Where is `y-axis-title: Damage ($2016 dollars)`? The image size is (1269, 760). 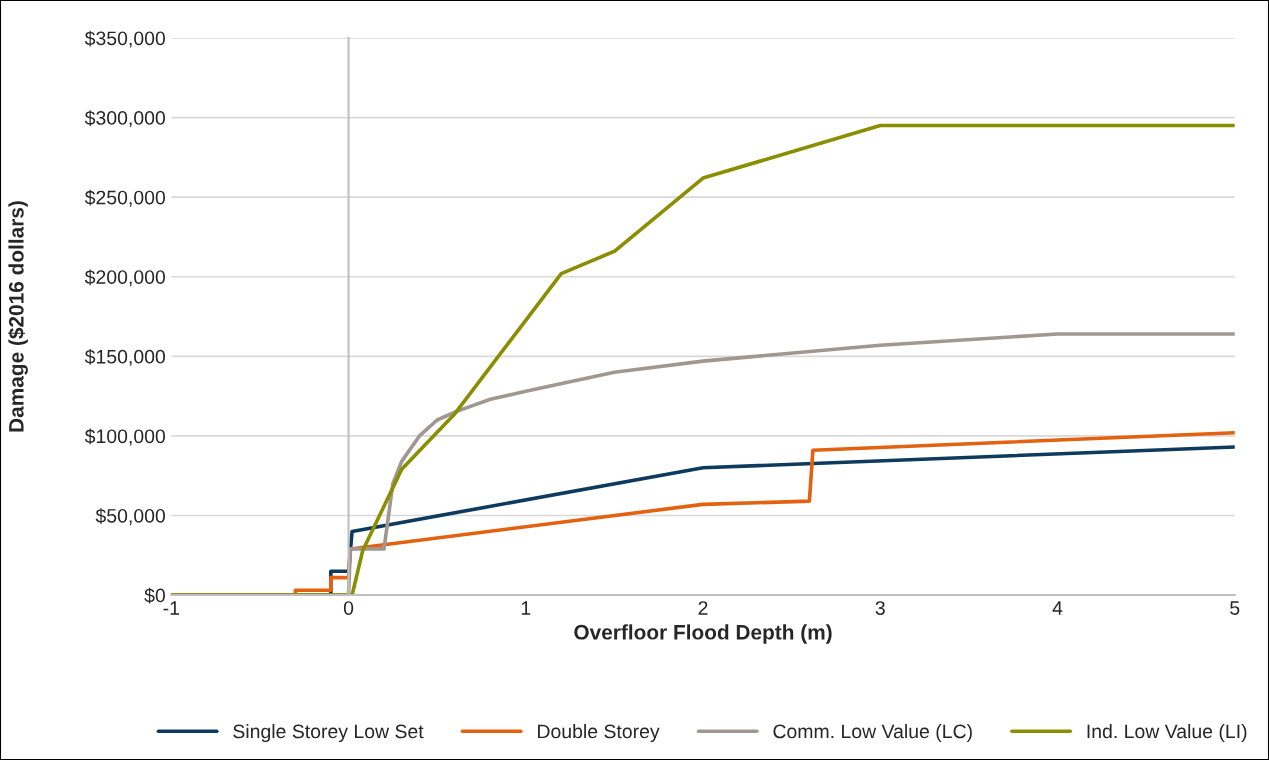
y-axis-title: Damage ($2016 dollars) is located at coordinates (18, 316).